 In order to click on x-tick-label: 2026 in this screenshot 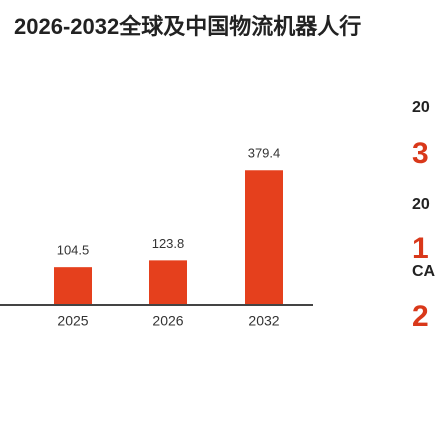, I will do `click(167, 321)`.